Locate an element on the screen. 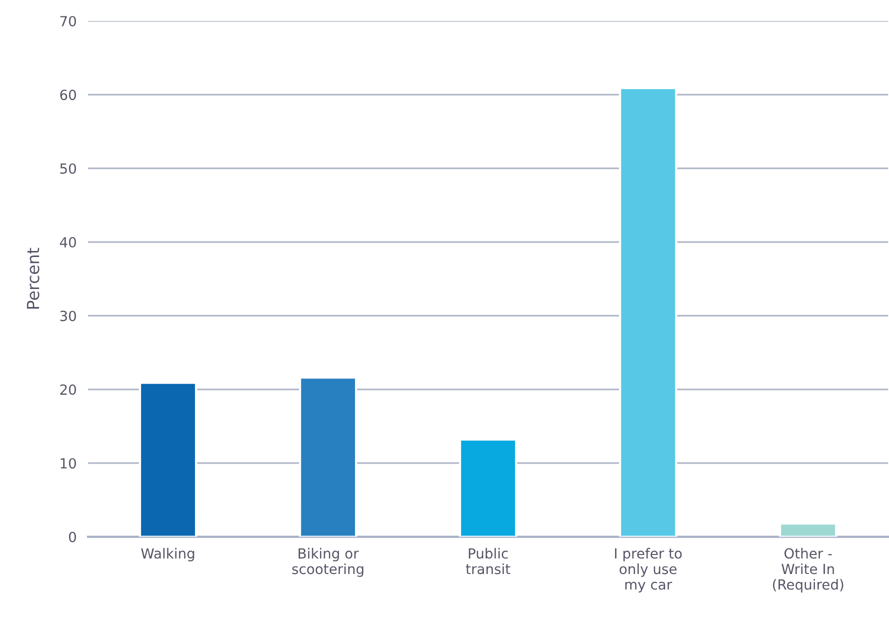  y-tick-label: 70 is located at coordinates (68, 21).